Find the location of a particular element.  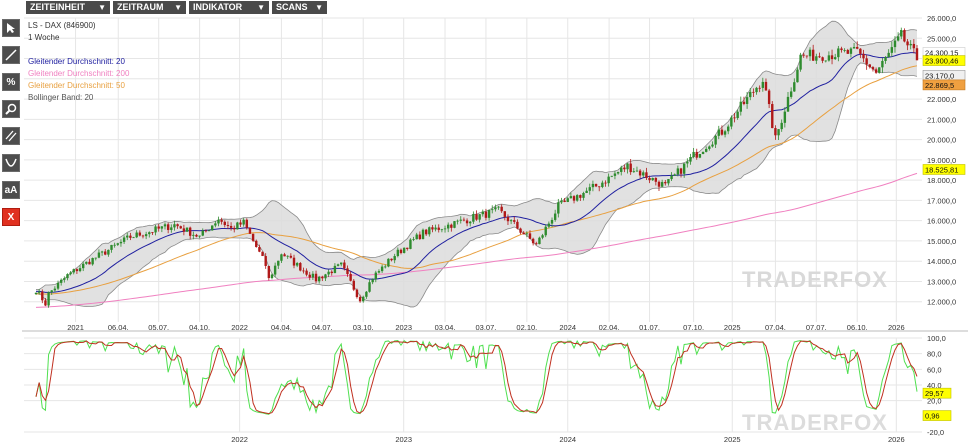

menu-zeiteinheit: ZEITEINHEIT ▼ is located at coordinates (68, 7).